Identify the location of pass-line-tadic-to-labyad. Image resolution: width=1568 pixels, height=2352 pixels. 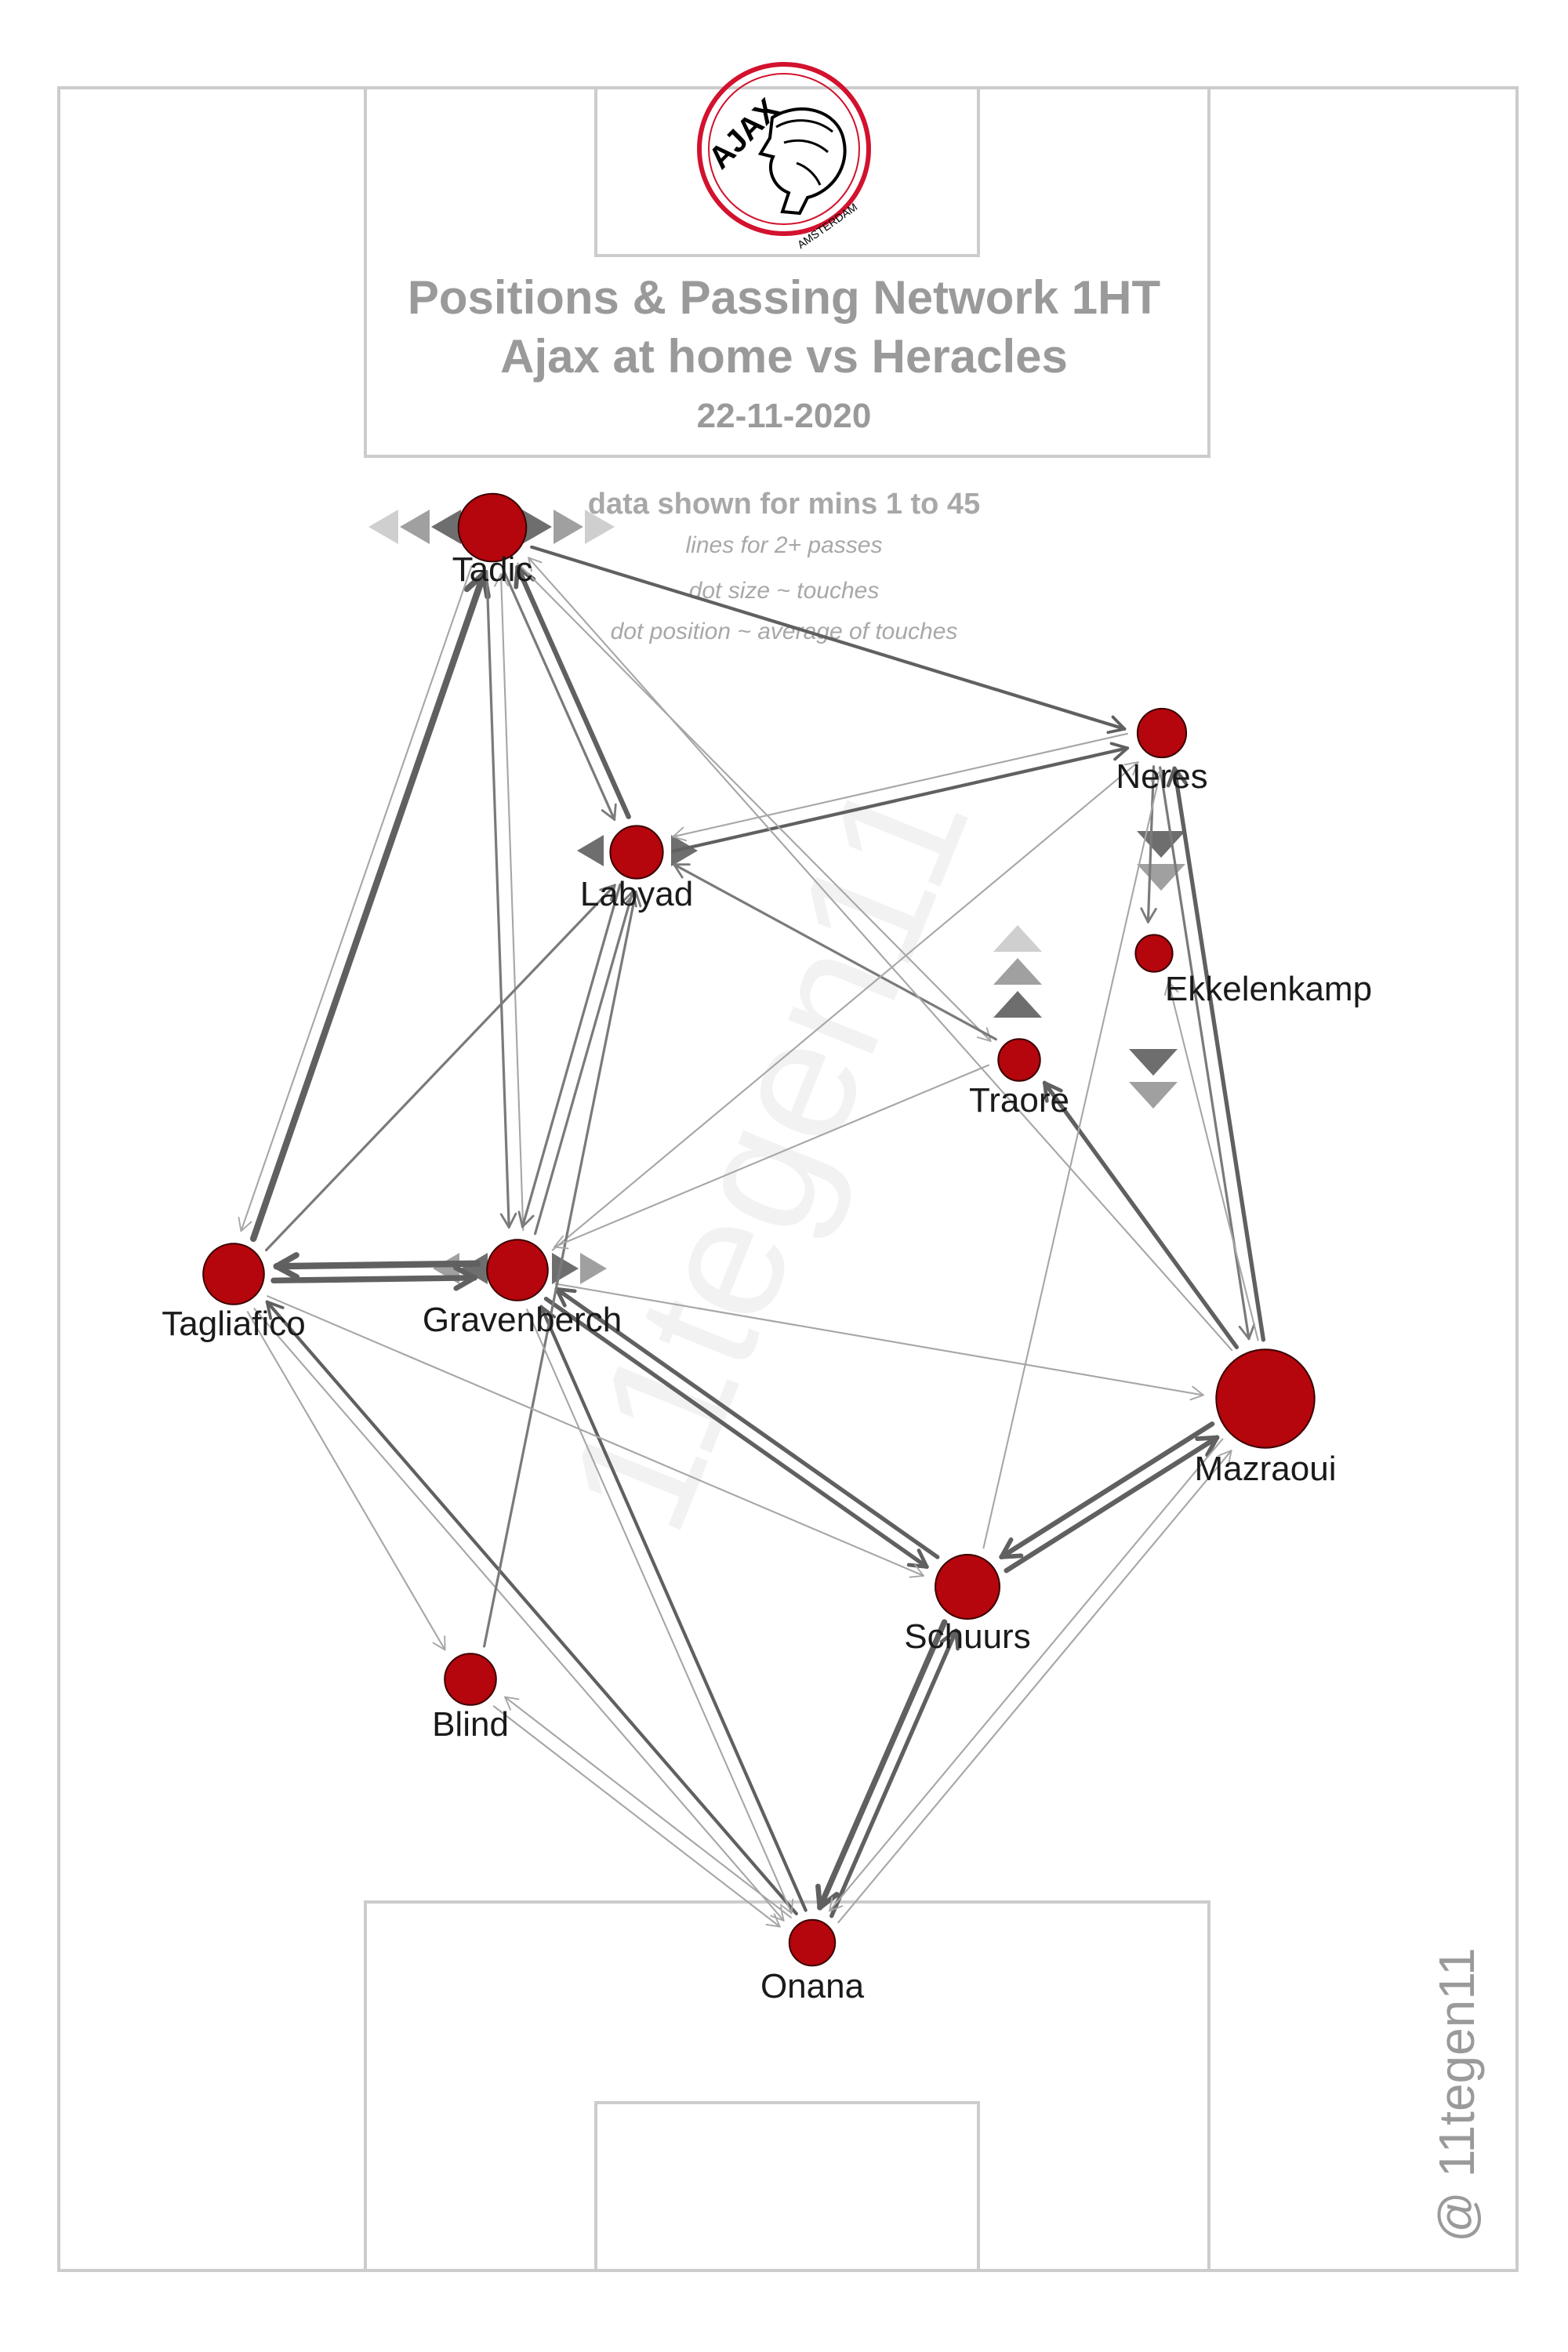
(559, 695).